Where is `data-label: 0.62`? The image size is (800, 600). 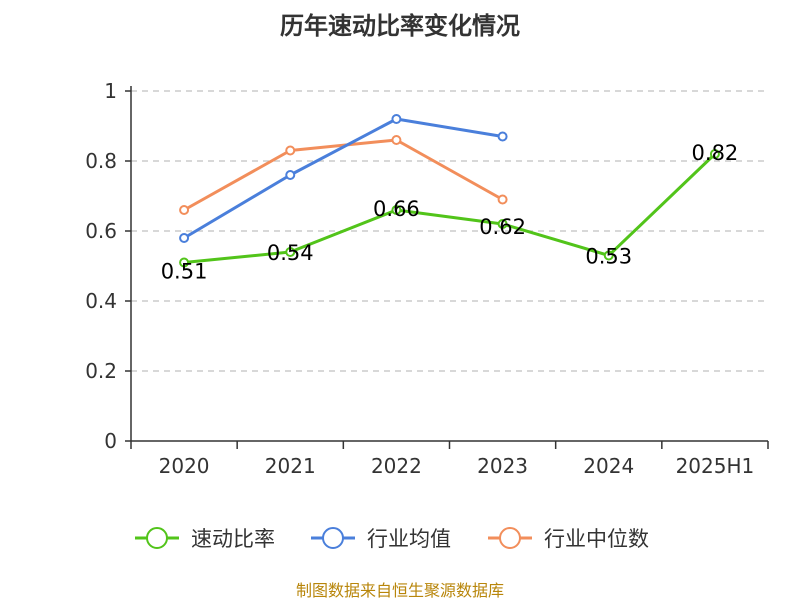 data-label: 0.62 is located at coordinates (502, 227).